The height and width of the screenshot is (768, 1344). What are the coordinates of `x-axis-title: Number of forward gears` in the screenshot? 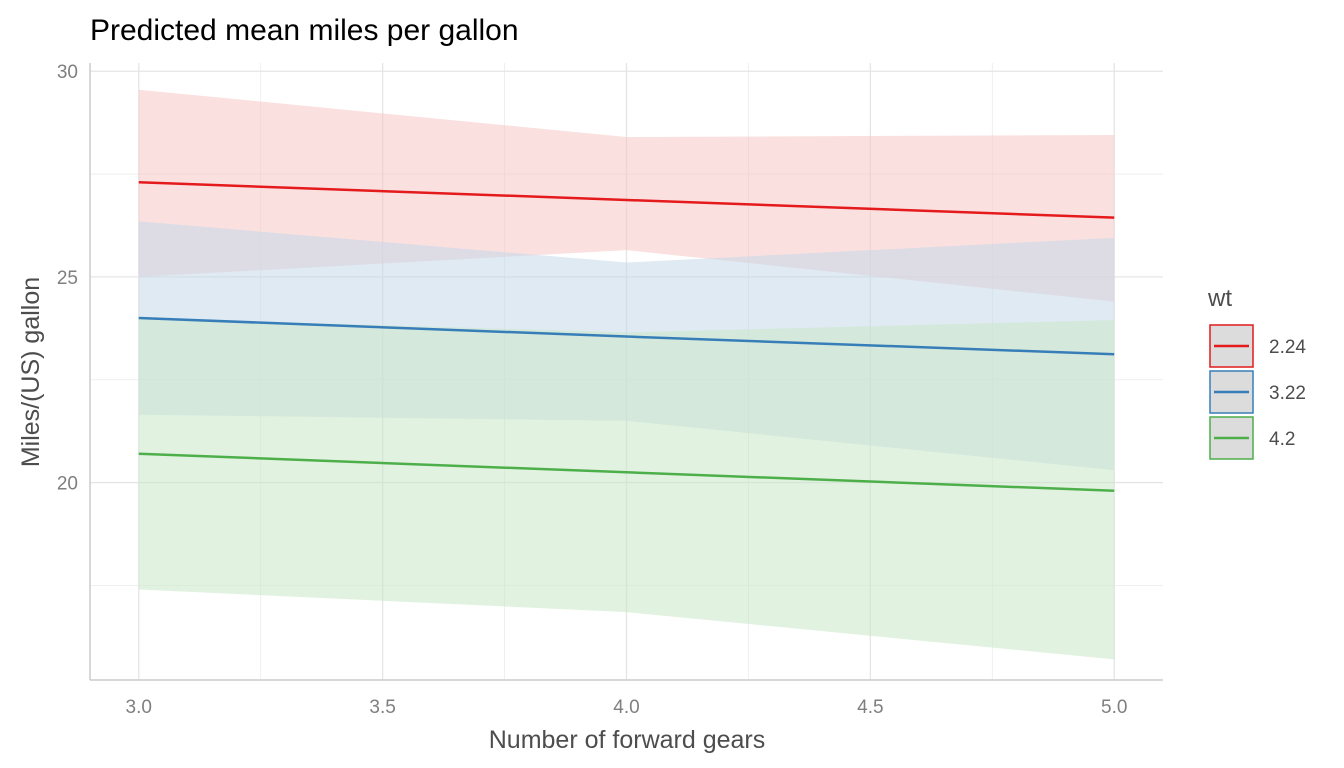 It's located at (627, 740).